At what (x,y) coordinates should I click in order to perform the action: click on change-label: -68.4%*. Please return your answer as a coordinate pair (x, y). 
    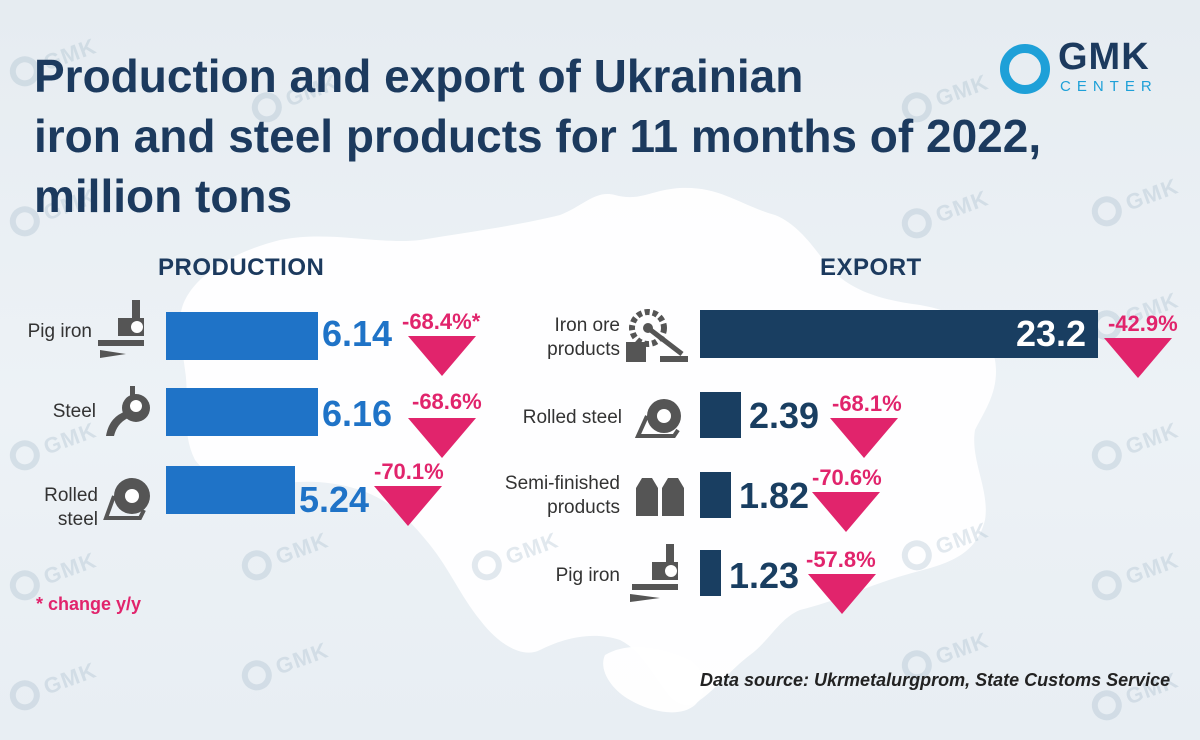
    Looking at the image, I should click on (441, 321).